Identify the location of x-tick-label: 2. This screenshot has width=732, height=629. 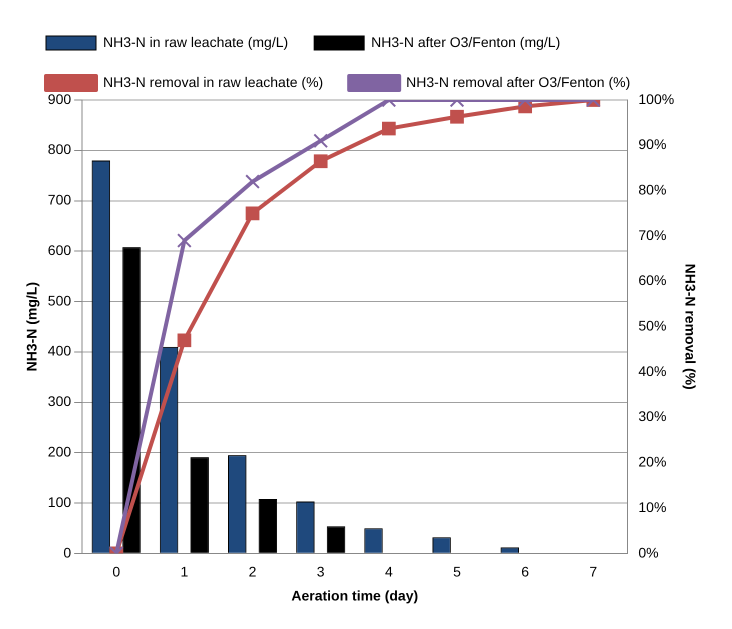
(252, 572).